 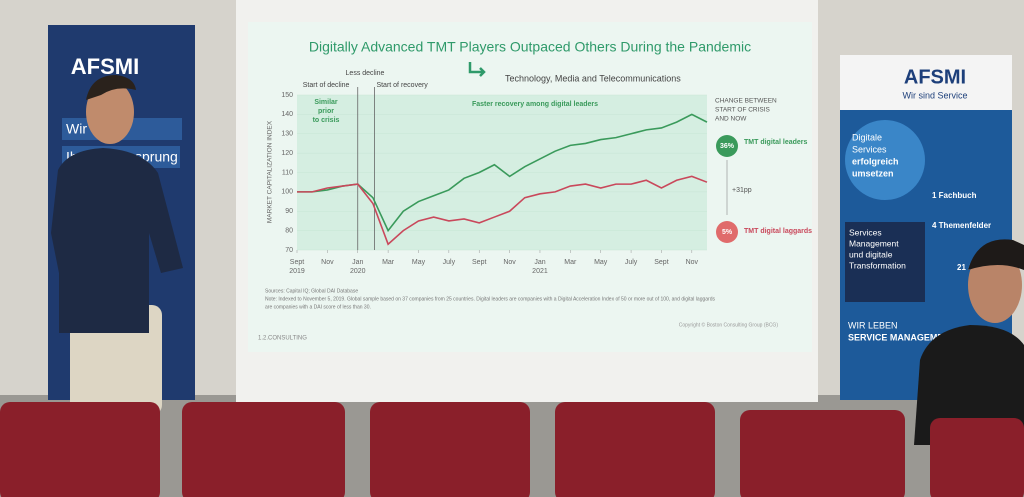 What do you see at coordinates (961, 225) in the screenshot?
I see `banner-fact: 4 Themenfelder` at bounding box center [961, 225].